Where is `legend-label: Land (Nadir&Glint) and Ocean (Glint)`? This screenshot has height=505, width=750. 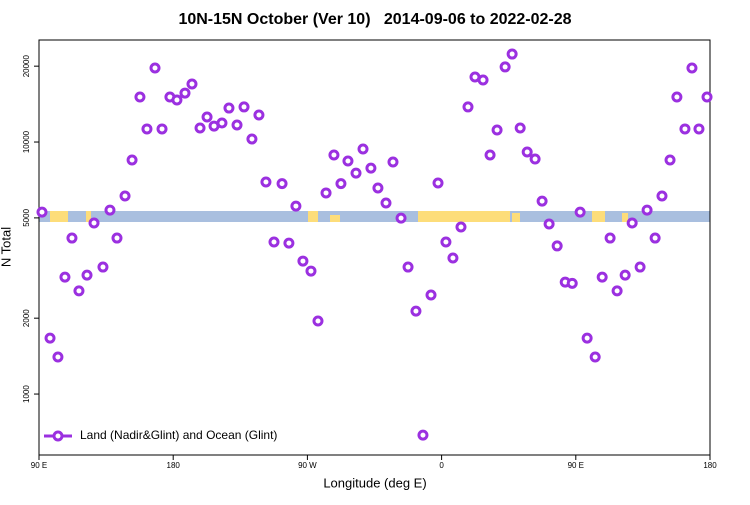
legend-label: Land (Nadir&Glint) and Ocean (Glint) is located at coordinates (178, 435).